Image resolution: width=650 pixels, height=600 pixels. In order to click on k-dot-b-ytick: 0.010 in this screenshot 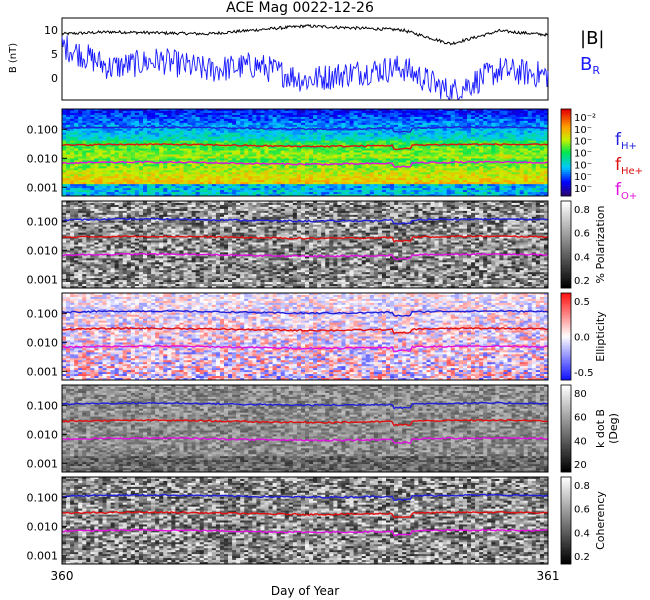, I will do `click(43, 434)`.